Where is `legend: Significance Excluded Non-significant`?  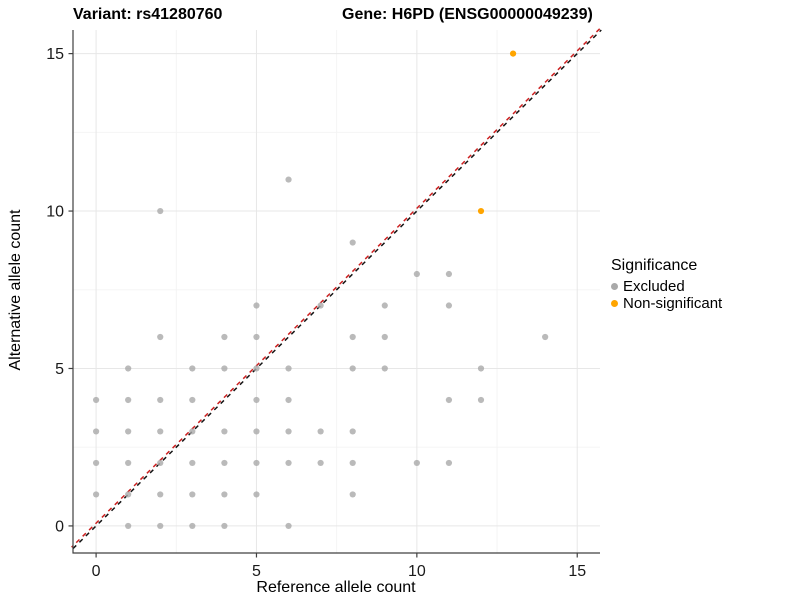
legend: Significance Excluded Non-significant is located at coordinates (703, 284).